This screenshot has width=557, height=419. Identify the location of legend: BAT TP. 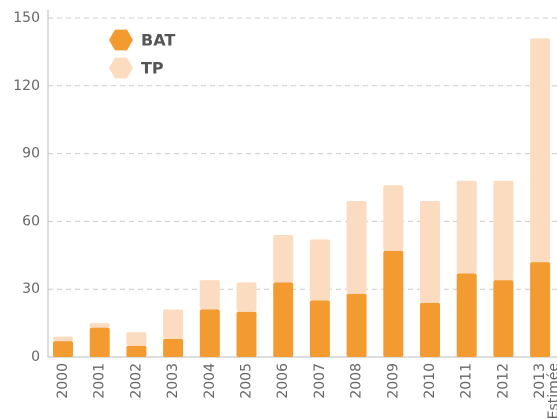
(142, 54).